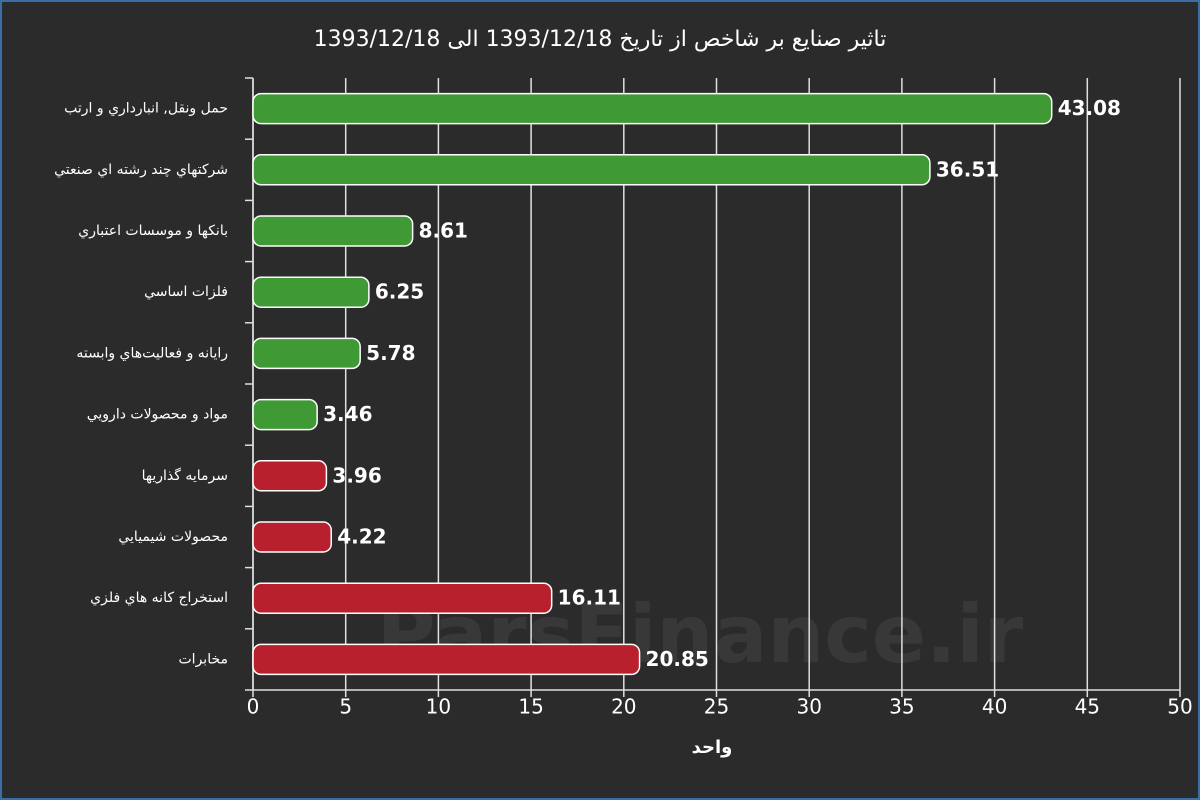 This screenshot has width=1200, height=800. Describe the element at coordinates (173, 537) in the screenshot. I see `y-tick-label: محصولات شيميايي` at that location.